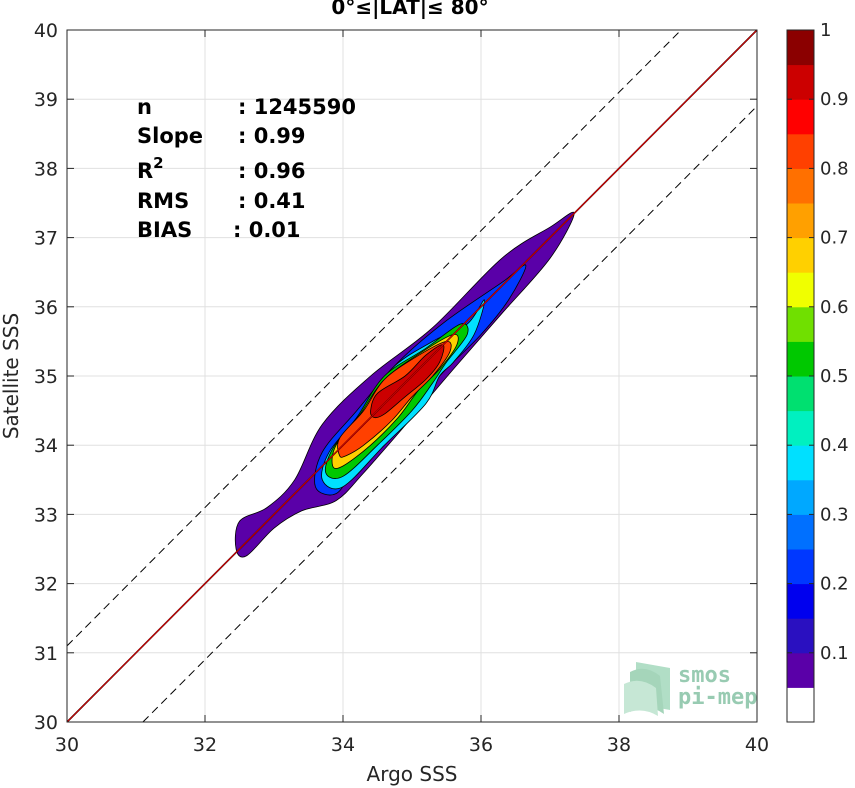 The width and height of the screenshot is (855, 788). I want to click on logo-text-line2: pi-mep, so click(717, 697).